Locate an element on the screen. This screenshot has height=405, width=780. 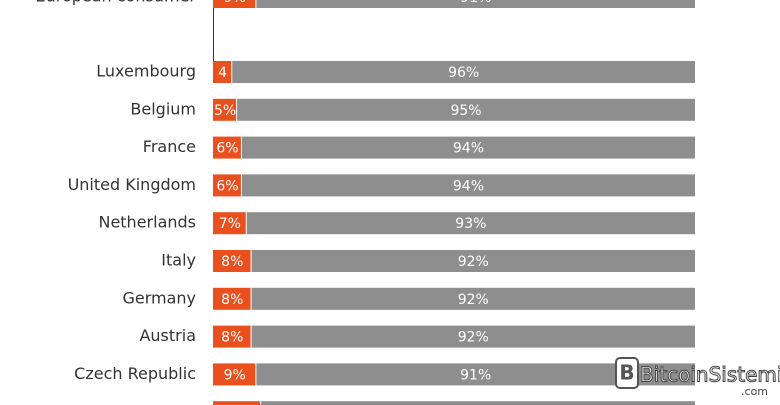
value-label: 93% is located at coordinates (470, 224).